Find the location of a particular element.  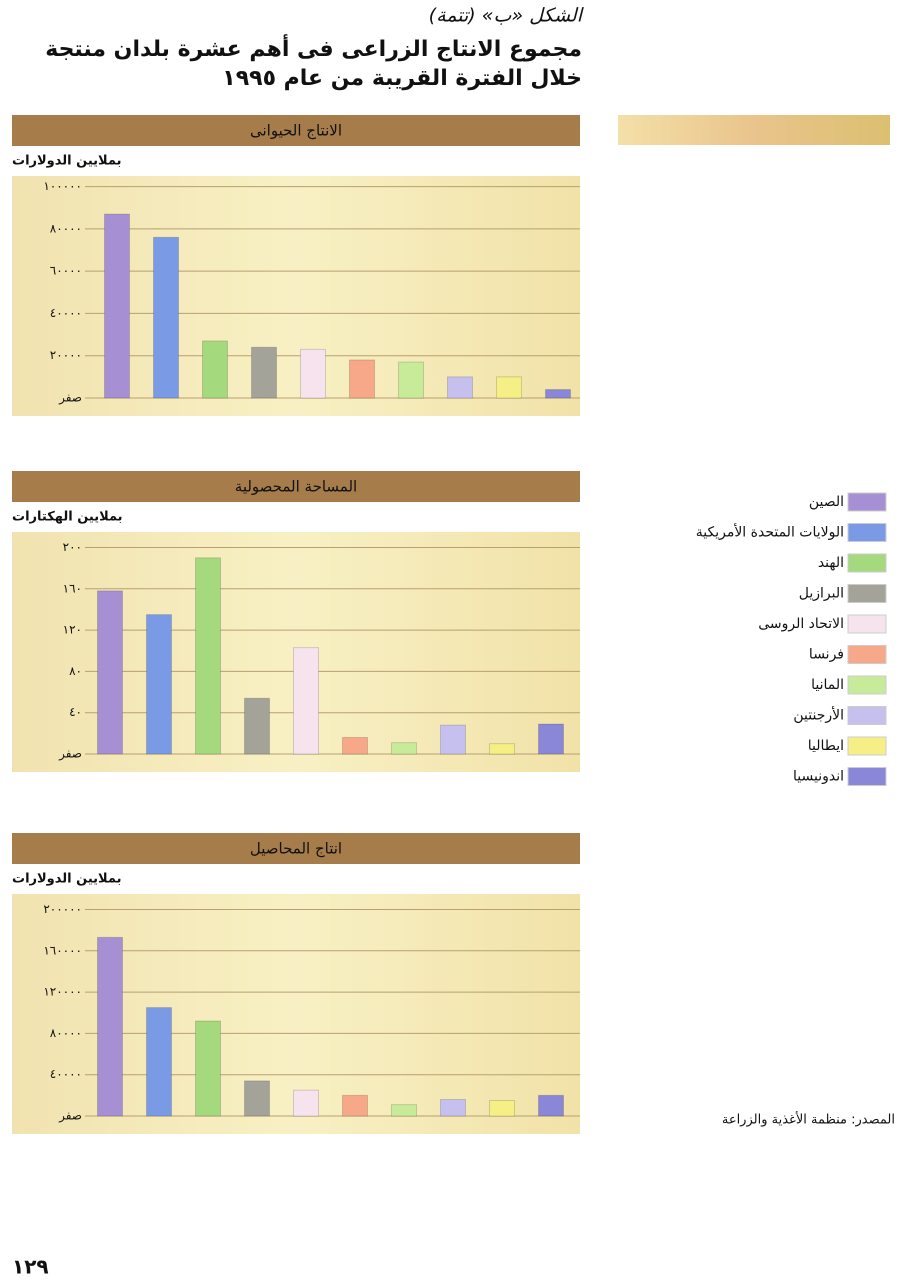

y-tick-label: ١٦٠ is located at coordinates (72, 588).